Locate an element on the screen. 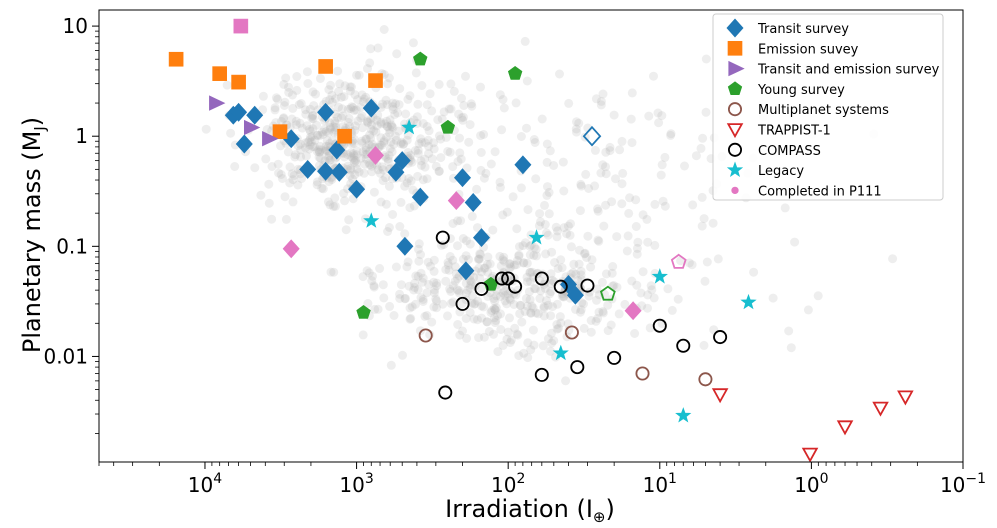 This screenshot has width=997, height=528. legend-label: Emission suvey is located at coordinates (808, 49).